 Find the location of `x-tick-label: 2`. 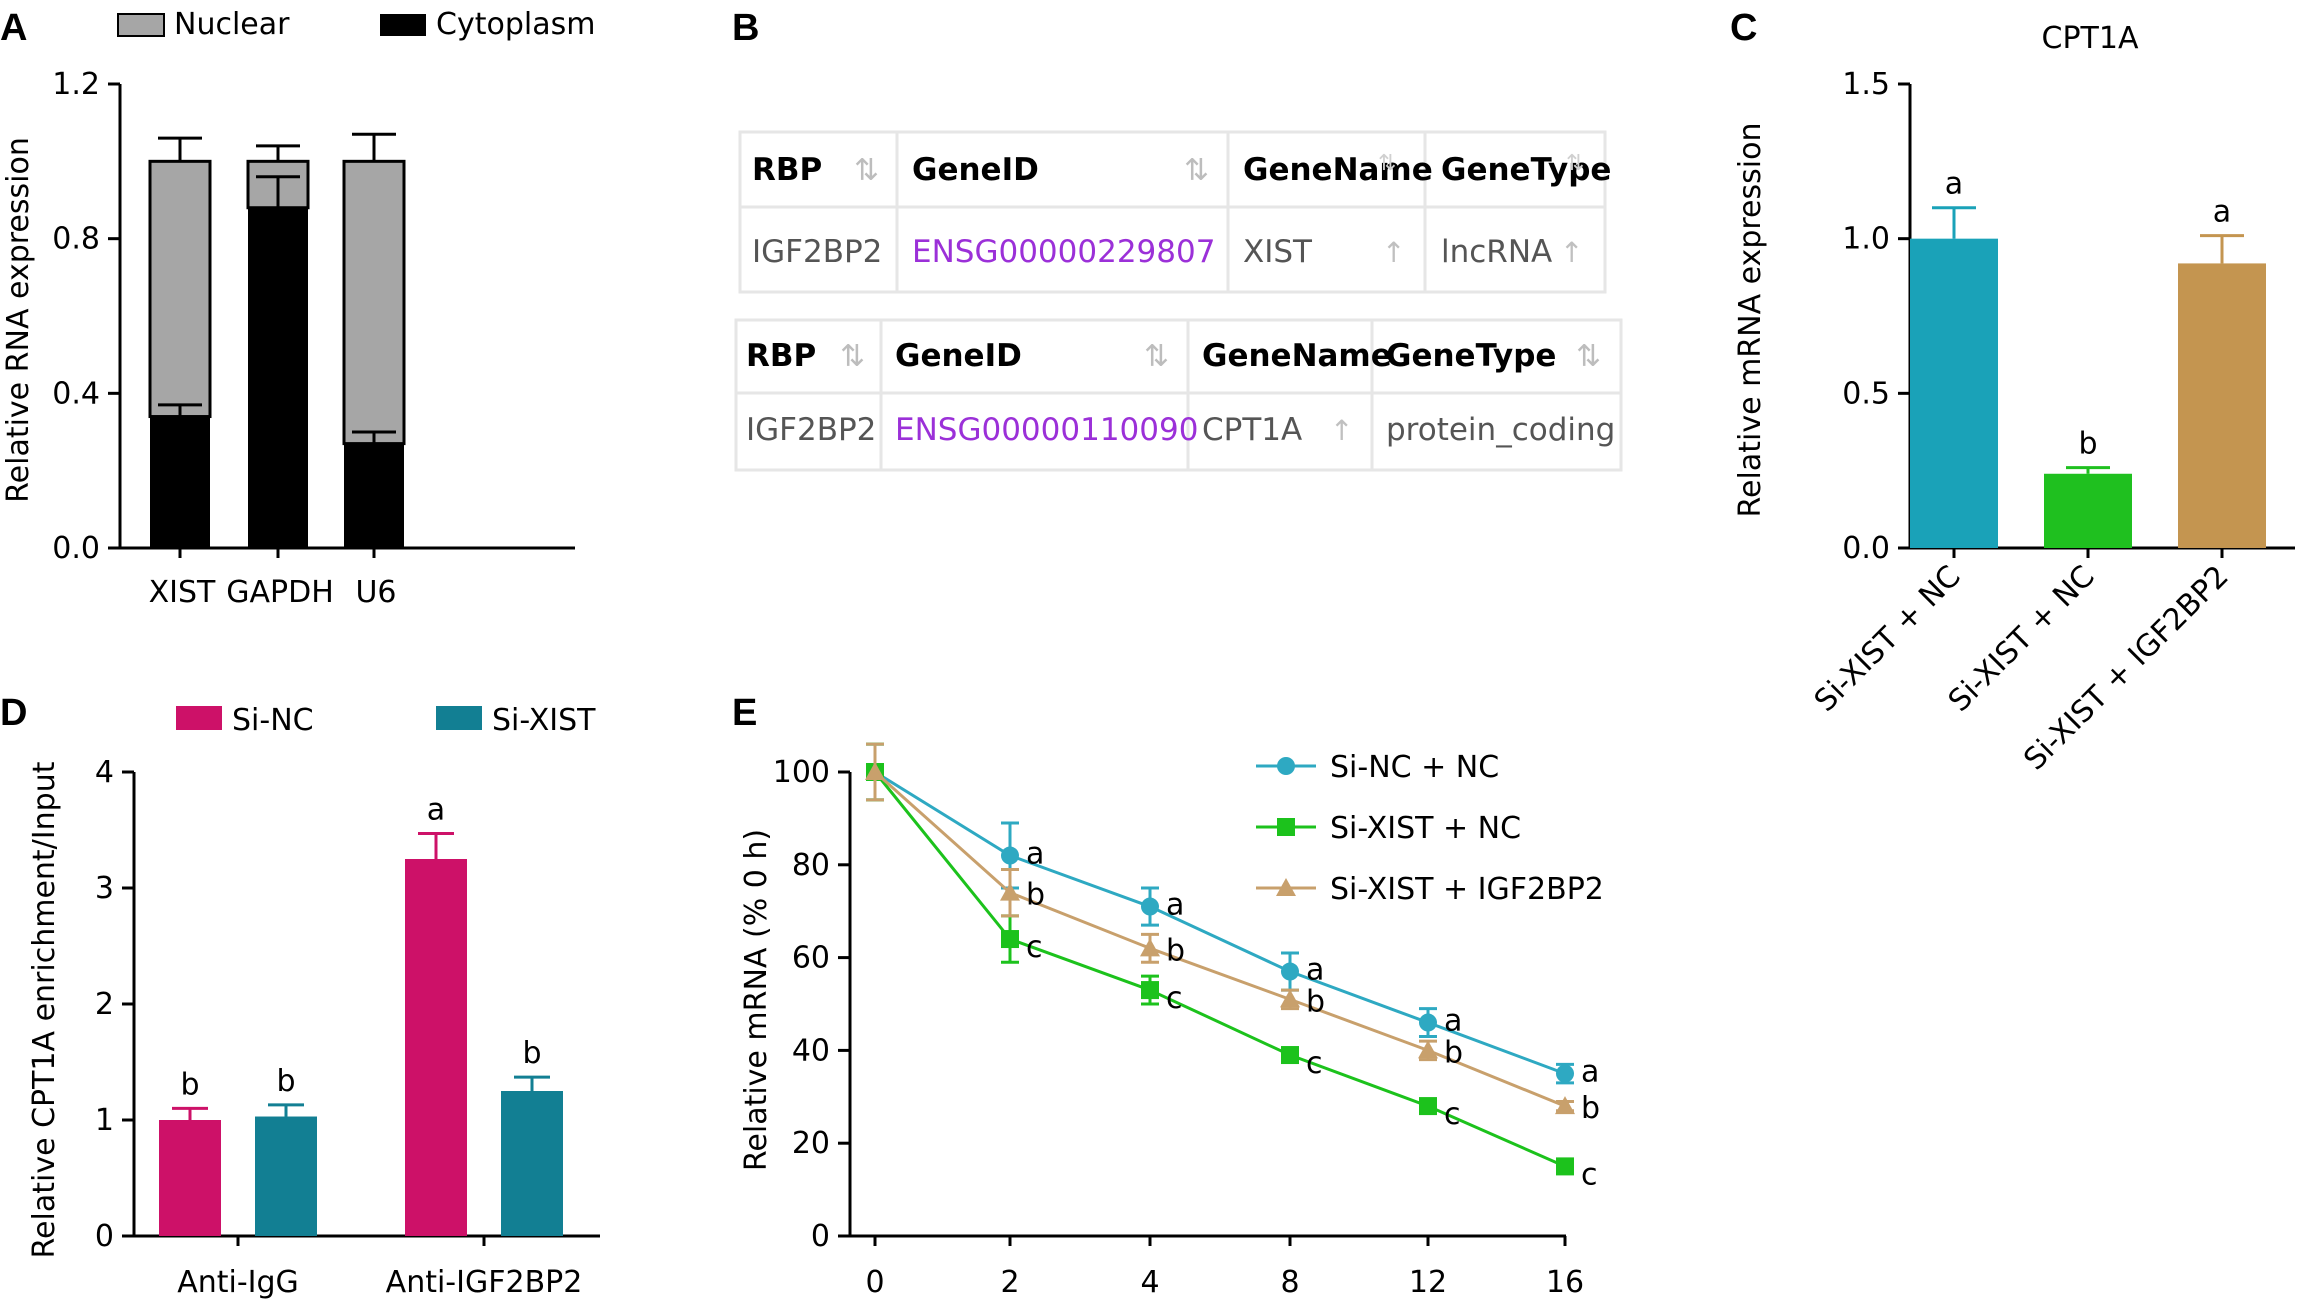

x-tick-label: 2 is located at coordinates (1009, 1282).